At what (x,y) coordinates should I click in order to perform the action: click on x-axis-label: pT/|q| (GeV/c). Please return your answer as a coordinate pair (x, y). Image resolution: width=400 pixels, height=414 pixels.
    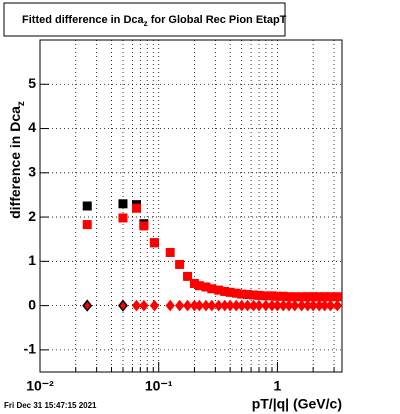
    Looking at the image, I should click on (297, 404).